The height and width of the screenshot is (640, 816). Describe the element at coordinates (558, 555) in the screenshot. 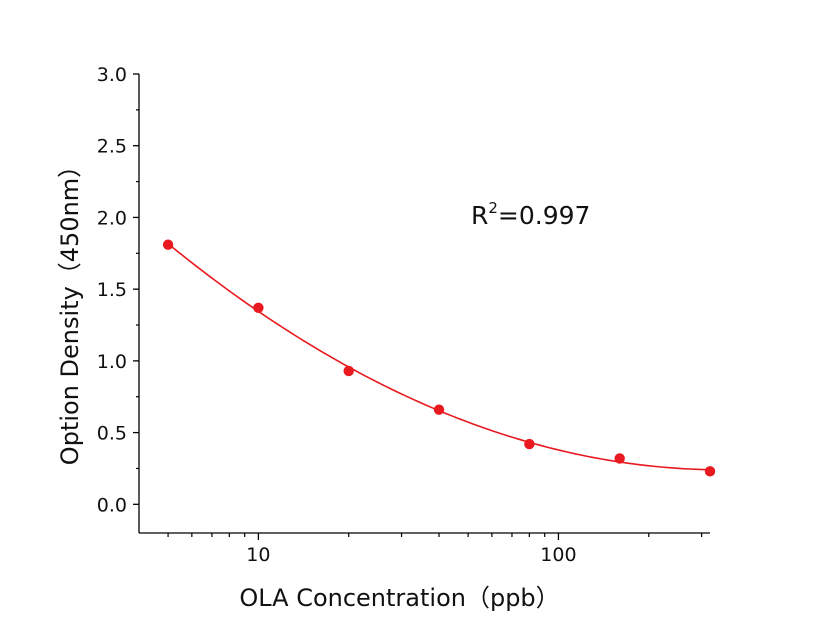

I see `x-tick-label: 100` at that location.